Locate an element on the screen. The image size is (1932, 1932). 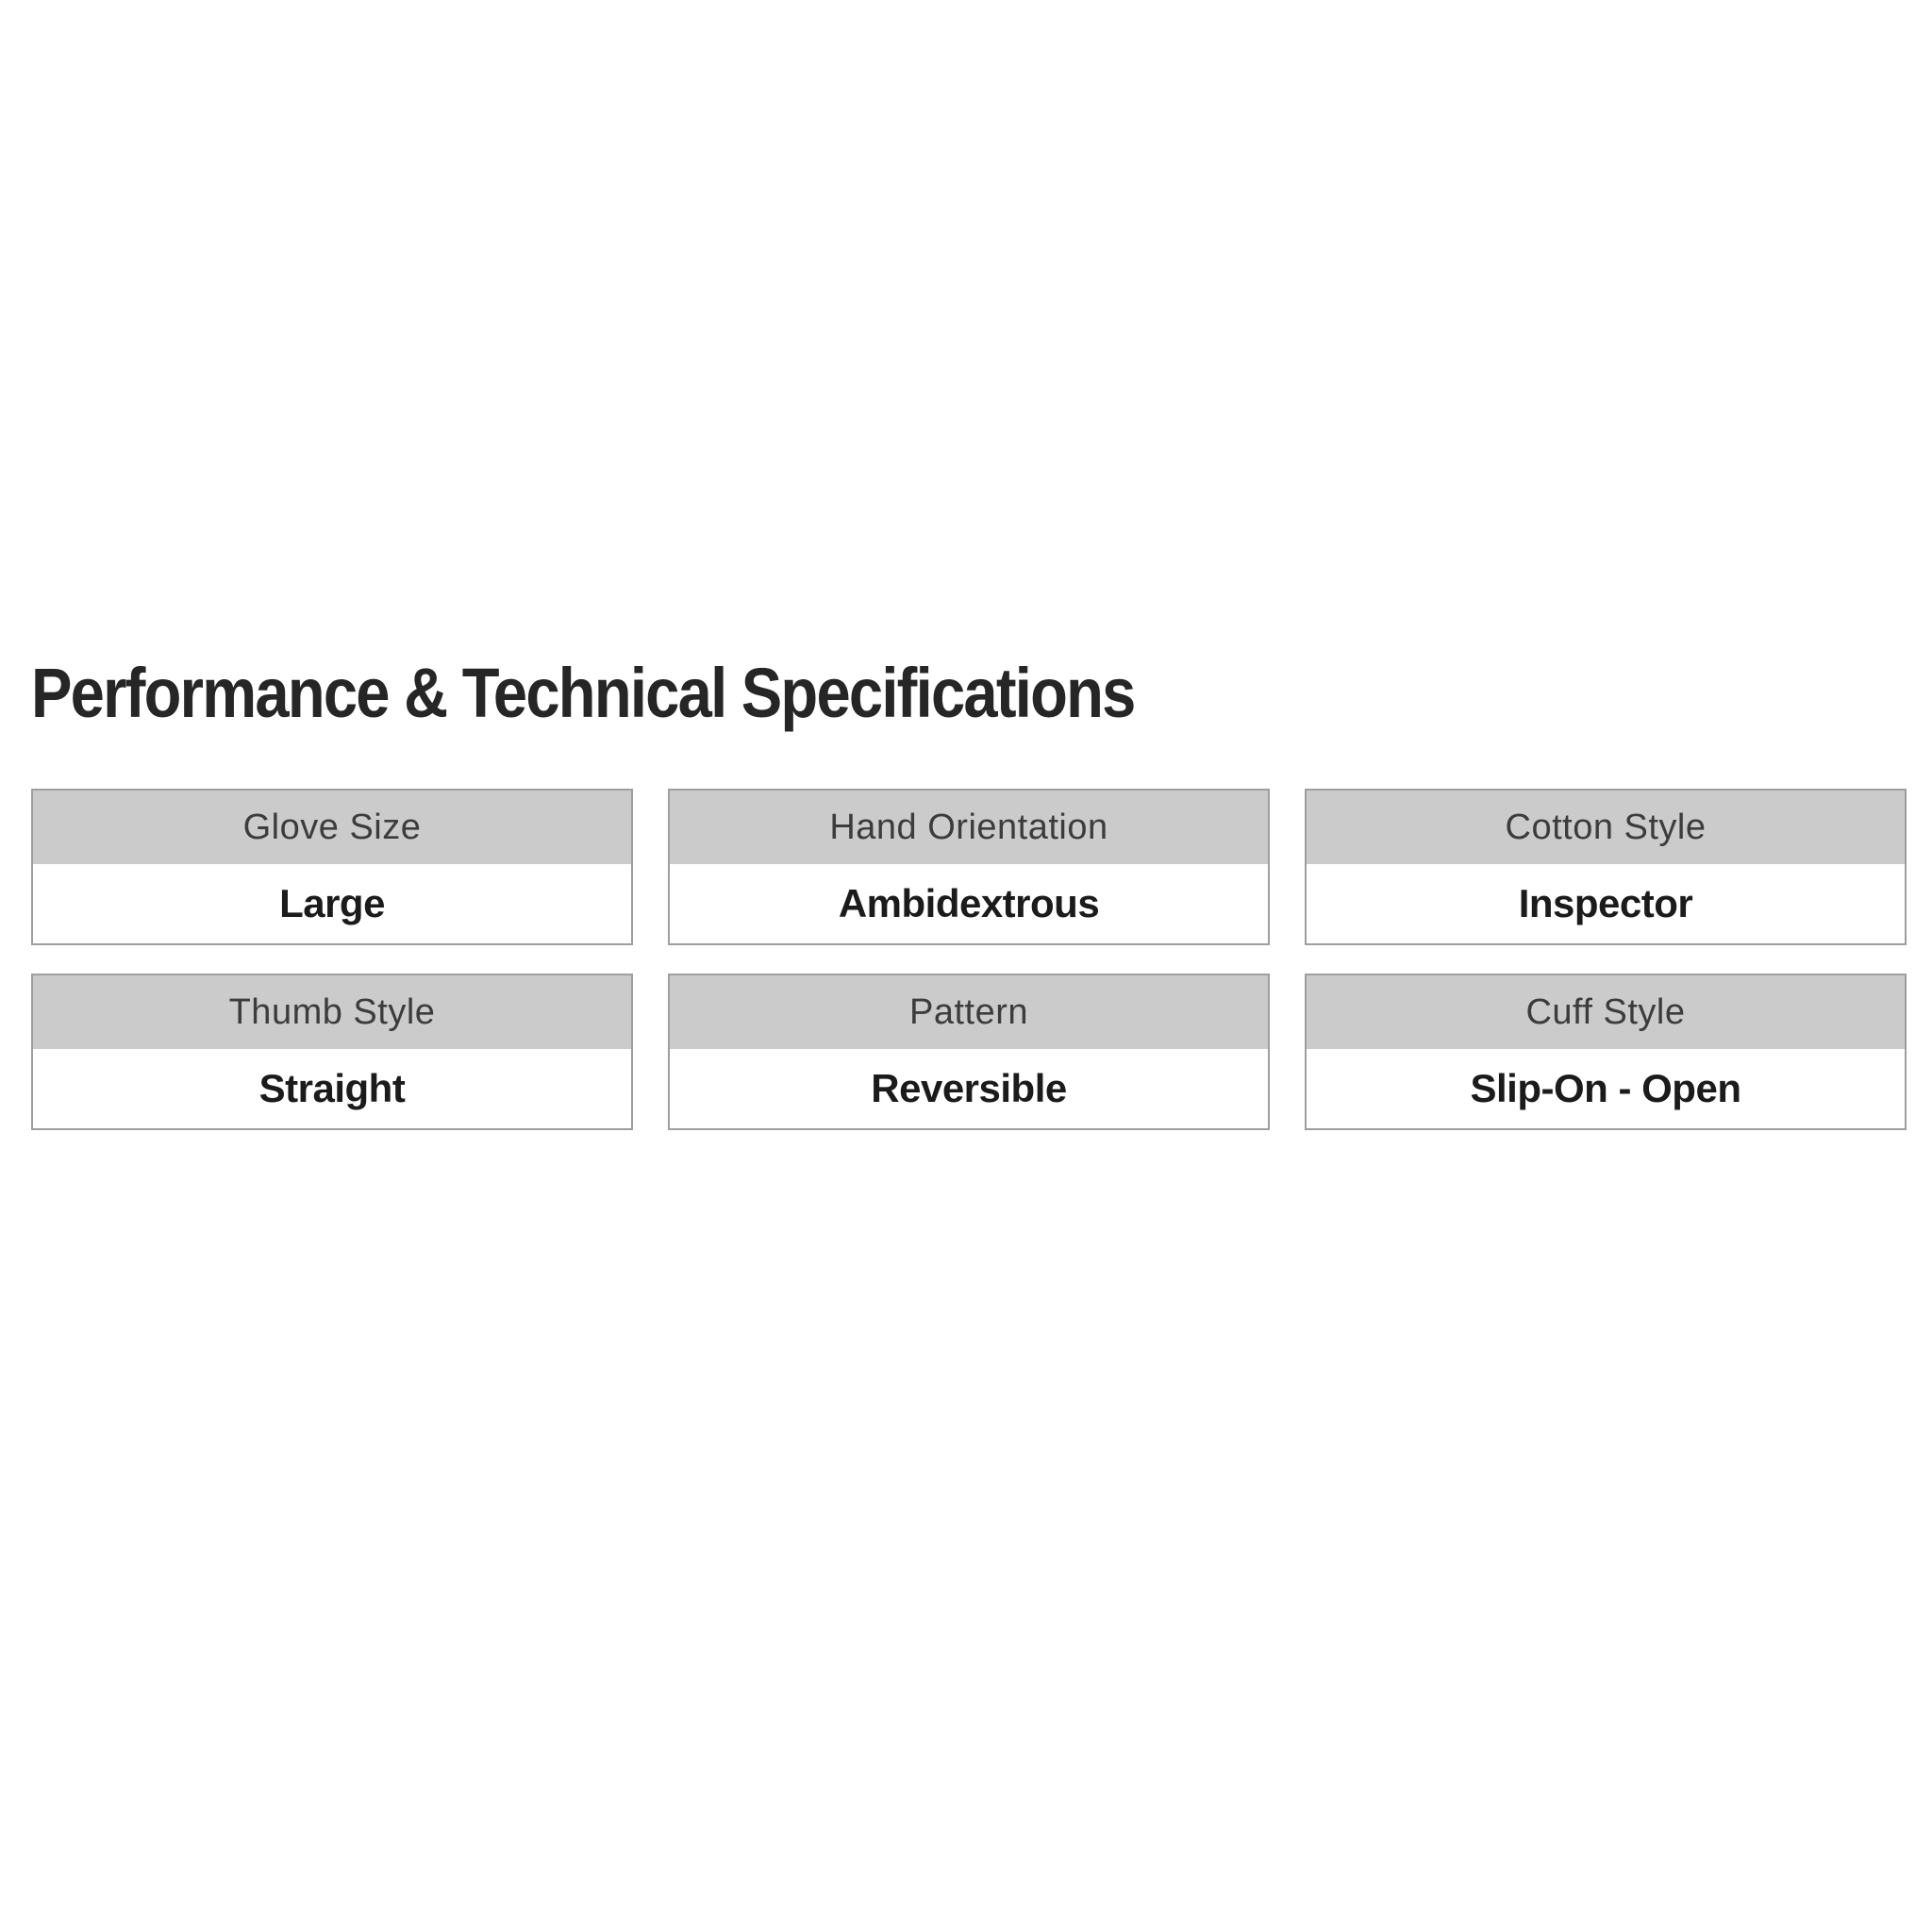
spec-label: Pattern is located at coordinates (969, 1012).